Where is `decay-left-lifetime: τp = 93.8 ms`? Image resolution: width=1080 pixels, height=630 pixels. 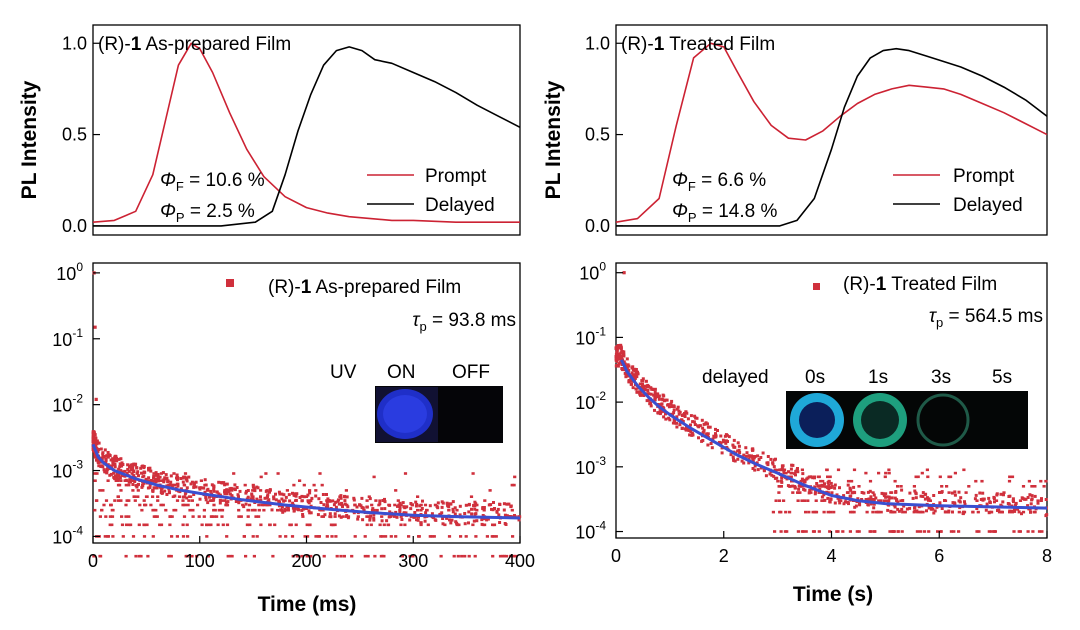 decay-left-lifetime: τp = 93.8 ms is located at coordinates (464, 322).